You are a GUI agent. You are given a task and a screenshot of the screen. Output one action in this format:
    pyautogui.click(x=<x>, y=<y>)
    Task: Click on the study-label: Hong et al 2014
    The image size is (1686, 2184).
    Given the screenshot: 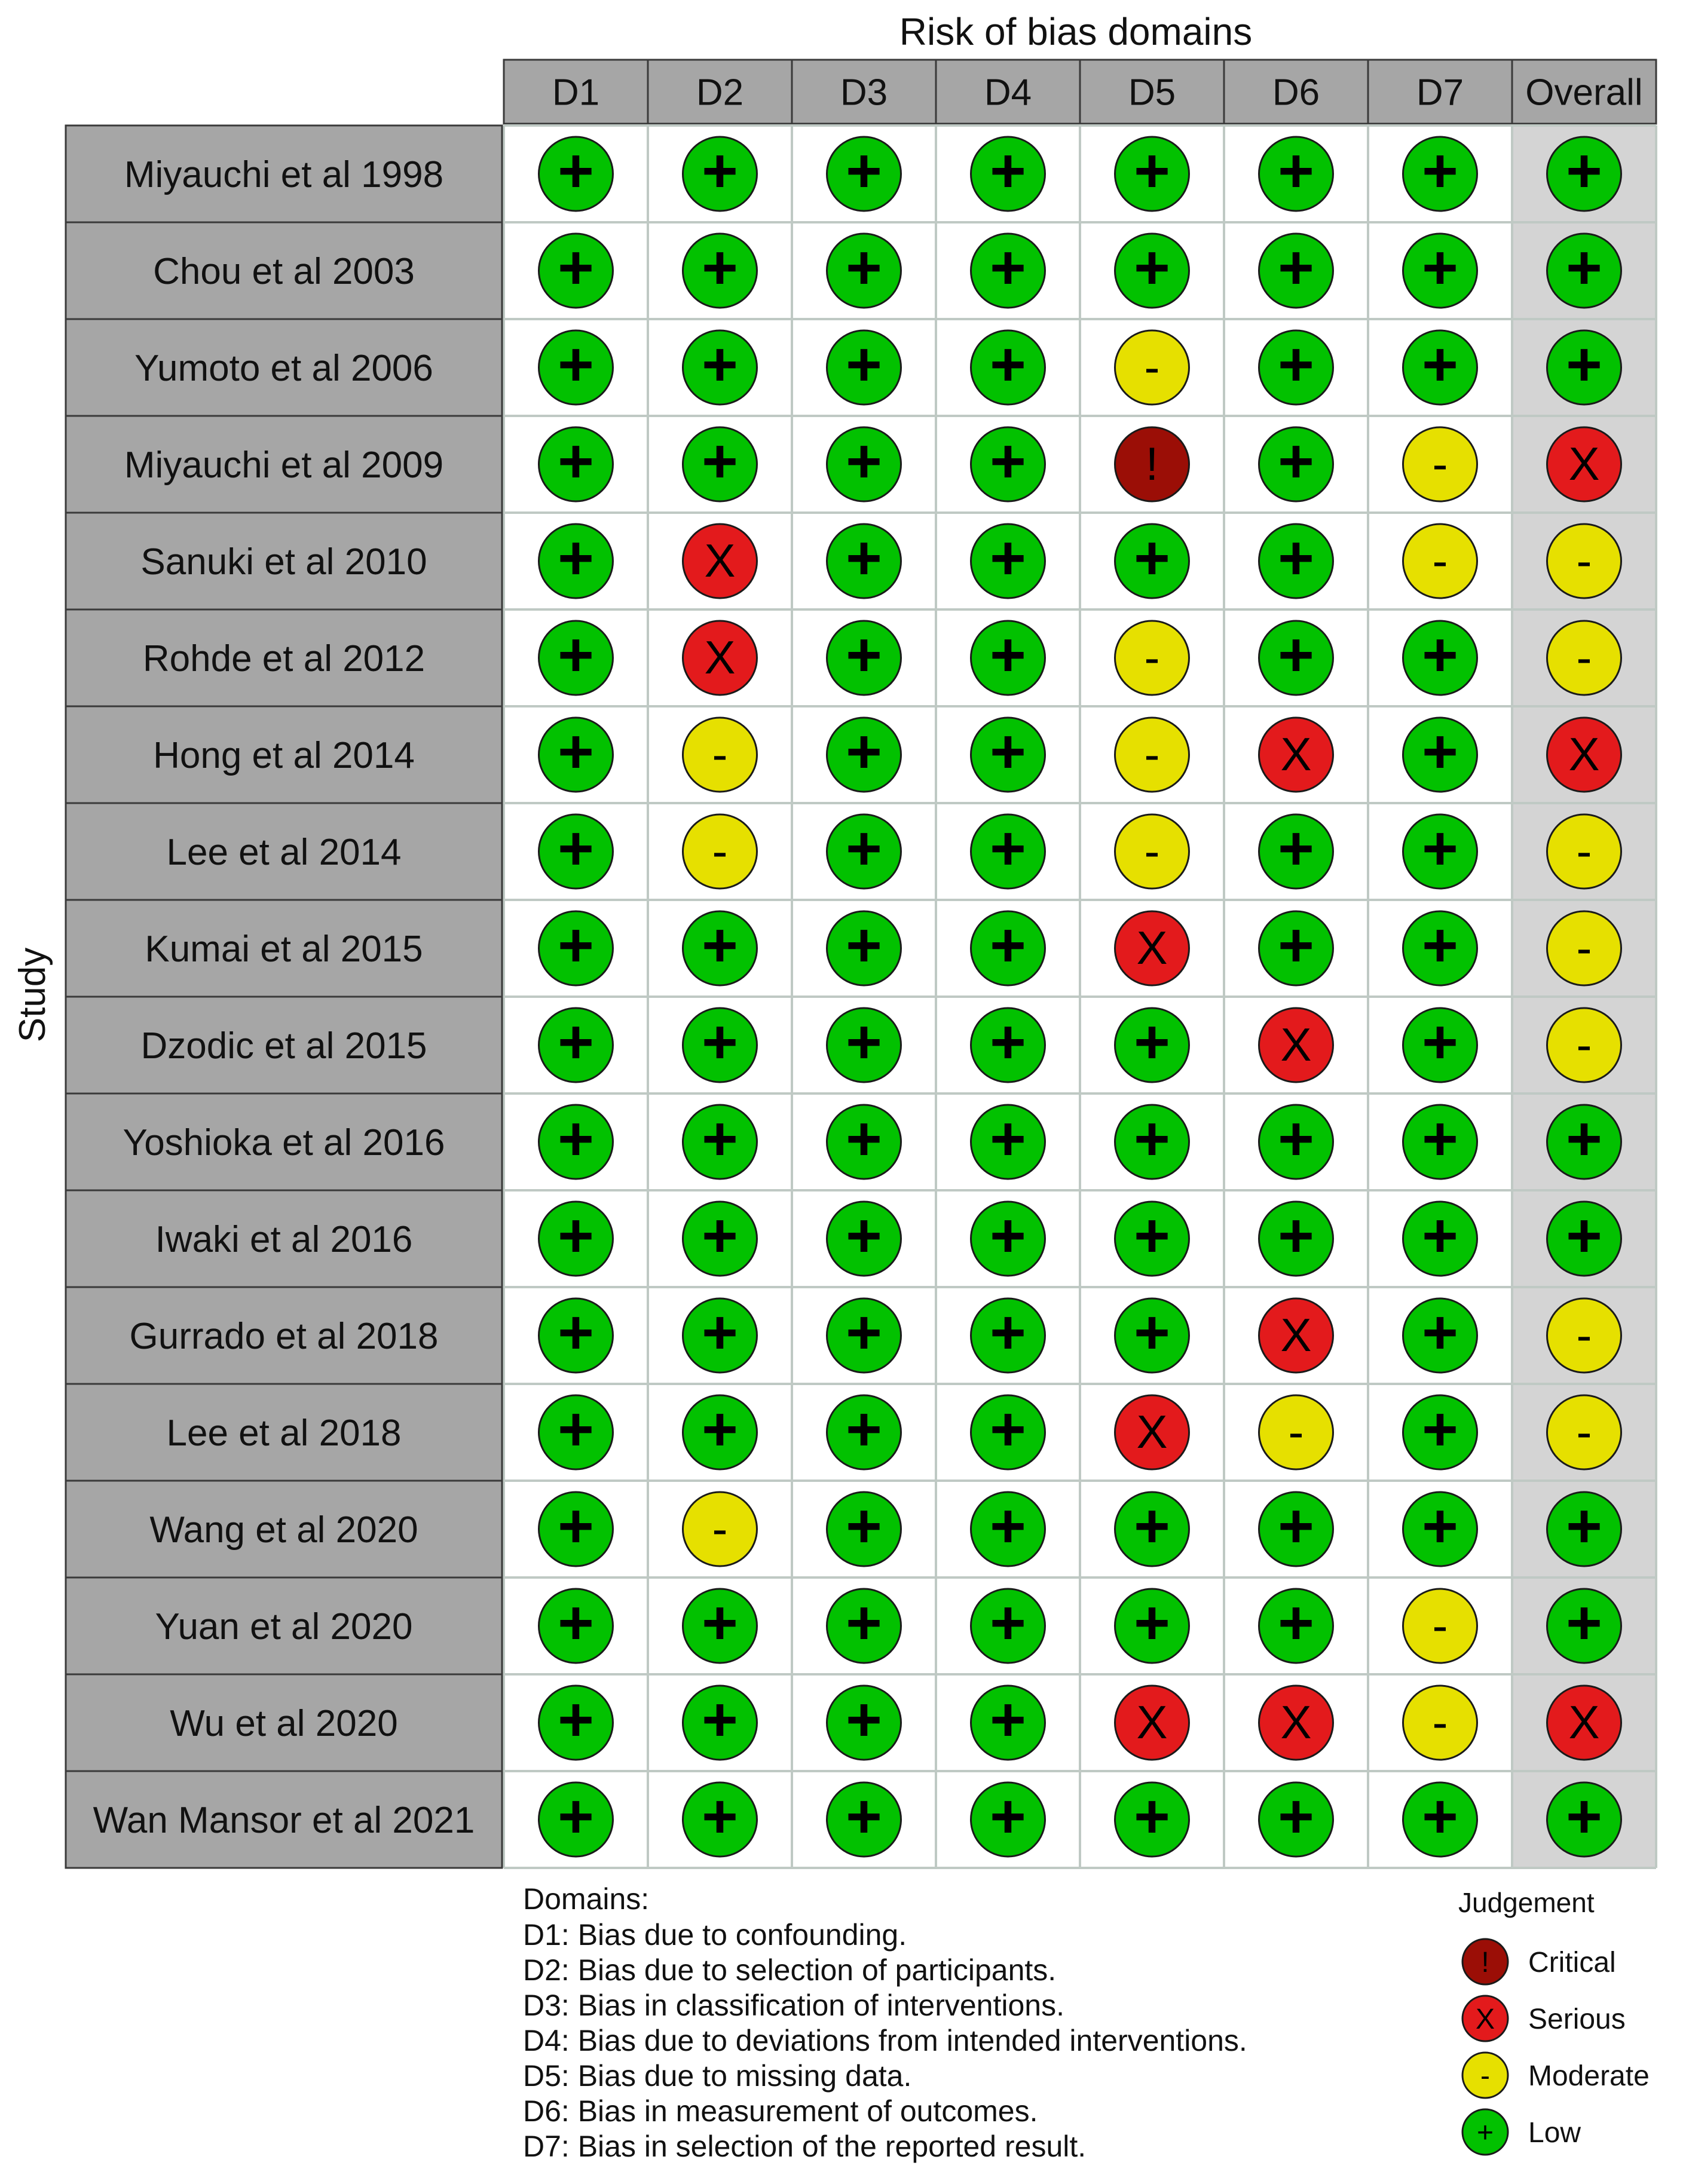 What is the action you would take?
    pyautogui.click(x=284, y=755)
    